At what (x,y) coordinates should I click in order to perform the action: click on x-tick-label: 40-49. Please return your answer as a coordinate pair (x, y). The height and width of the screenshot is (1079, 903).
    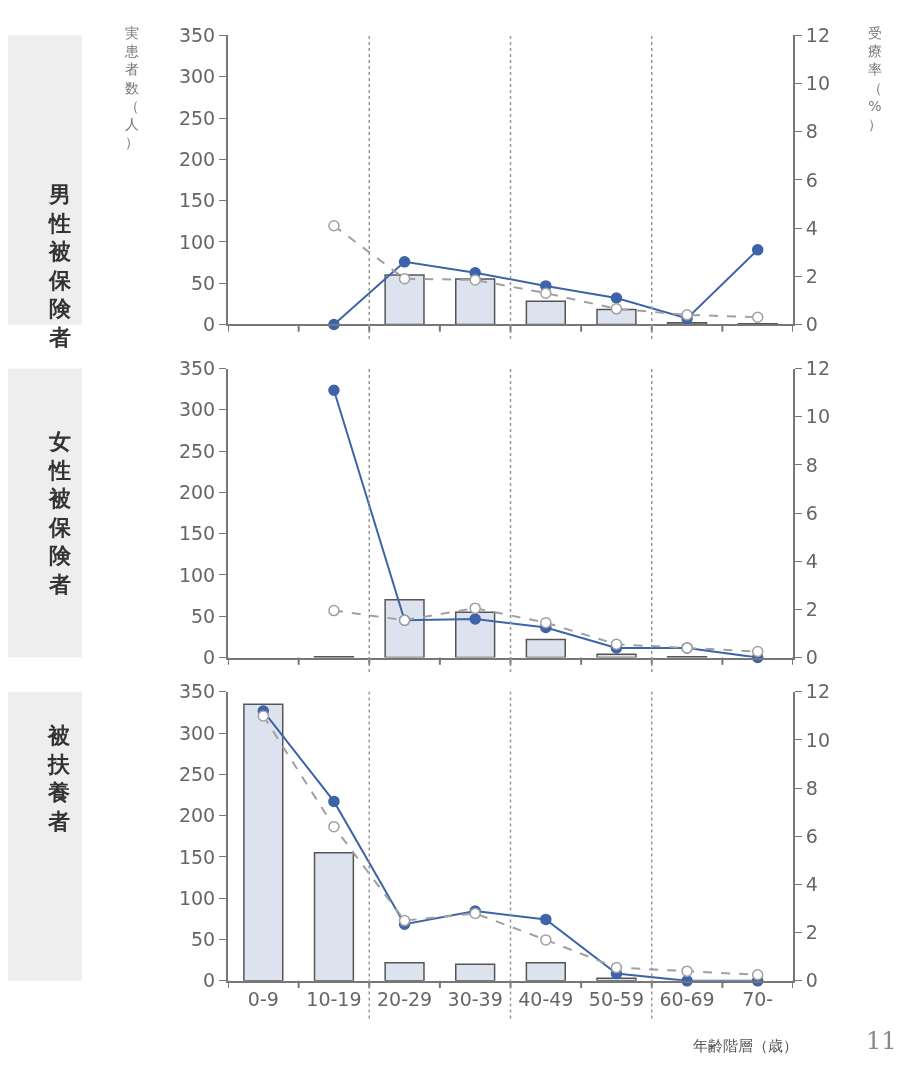
    Looking at the image, I should click on (546, 998).